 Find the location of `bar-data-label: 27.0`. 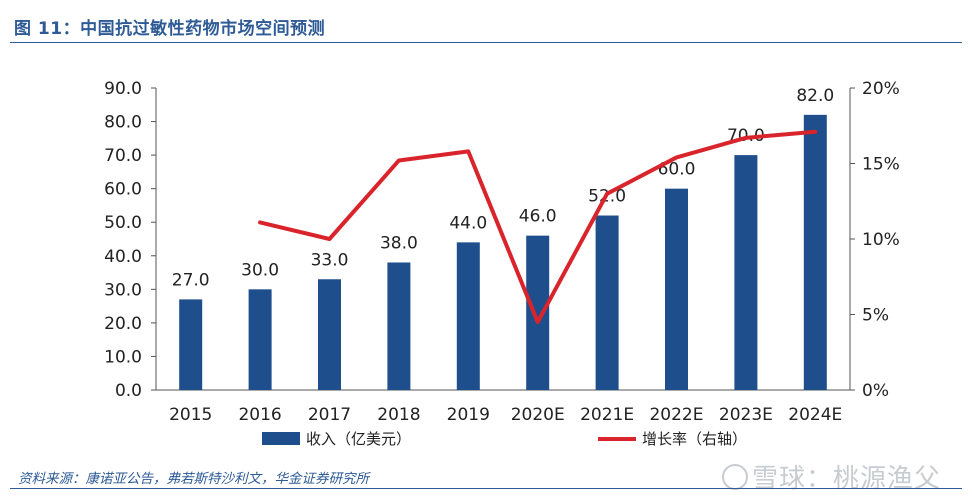

bar-data-label: 27.0 is located at coordinates (191, 280).